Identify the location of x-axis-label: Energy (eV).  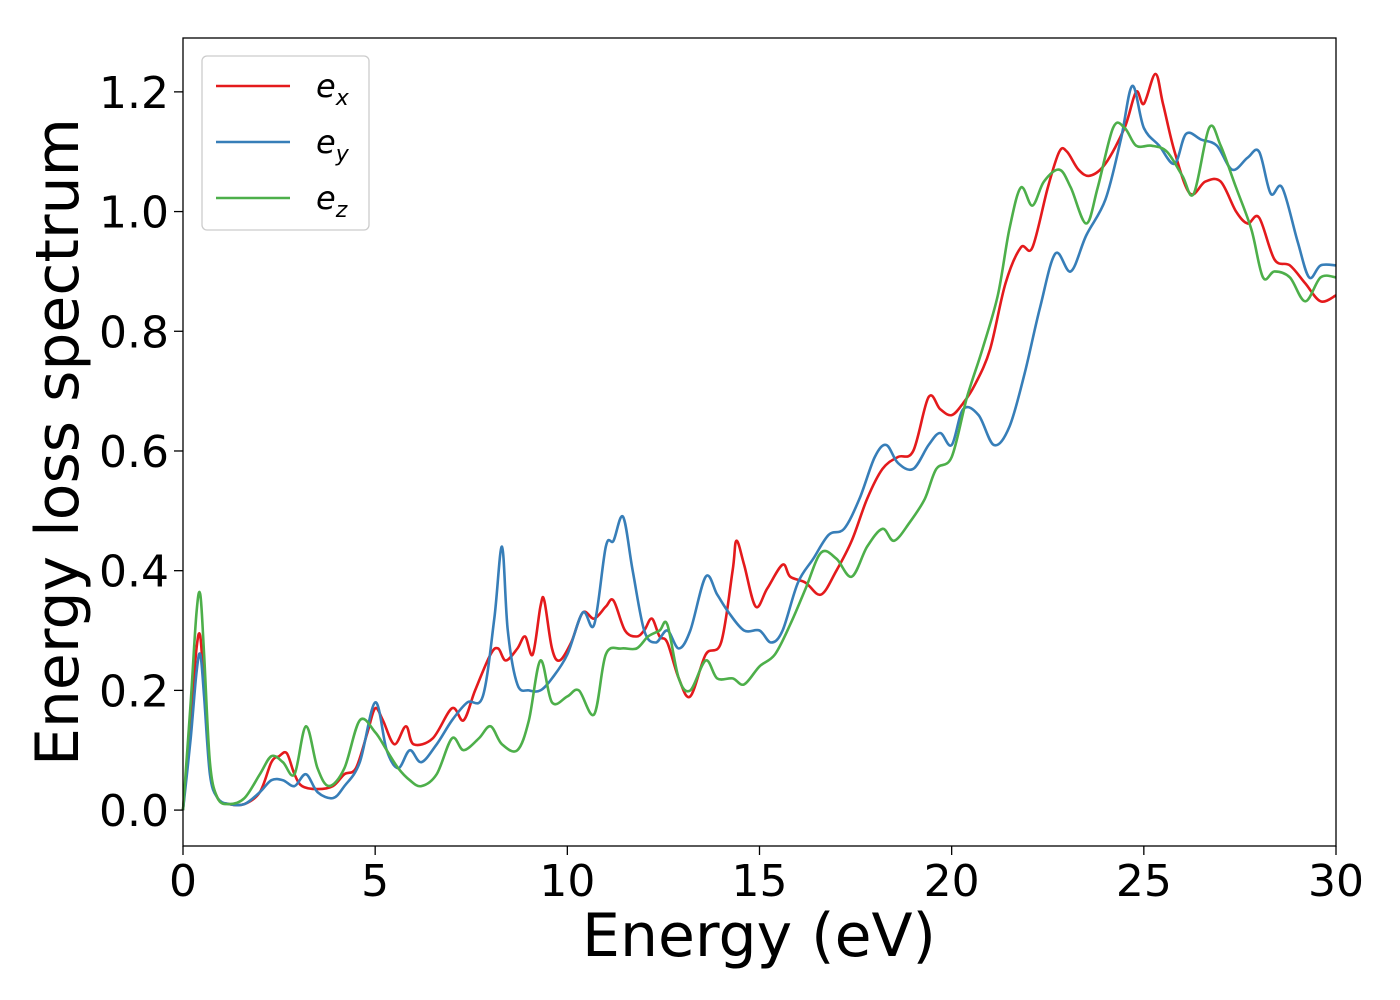
(759, 936).